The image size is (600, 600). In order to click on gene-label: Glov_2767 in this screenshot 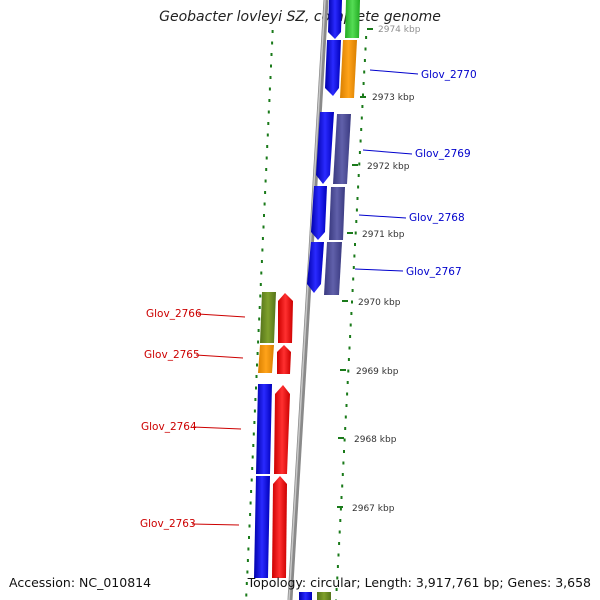, I will do `click(434, 272)`.